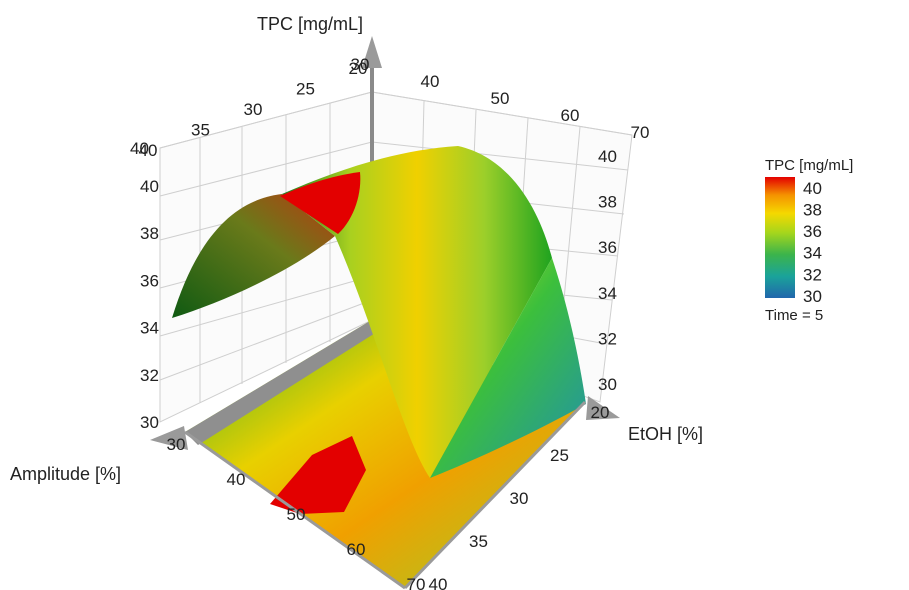  What do you see at coordinates (812, 231) in the screenshot?
I see `legend-tick-36: 36` at bounding box center [812, 231].